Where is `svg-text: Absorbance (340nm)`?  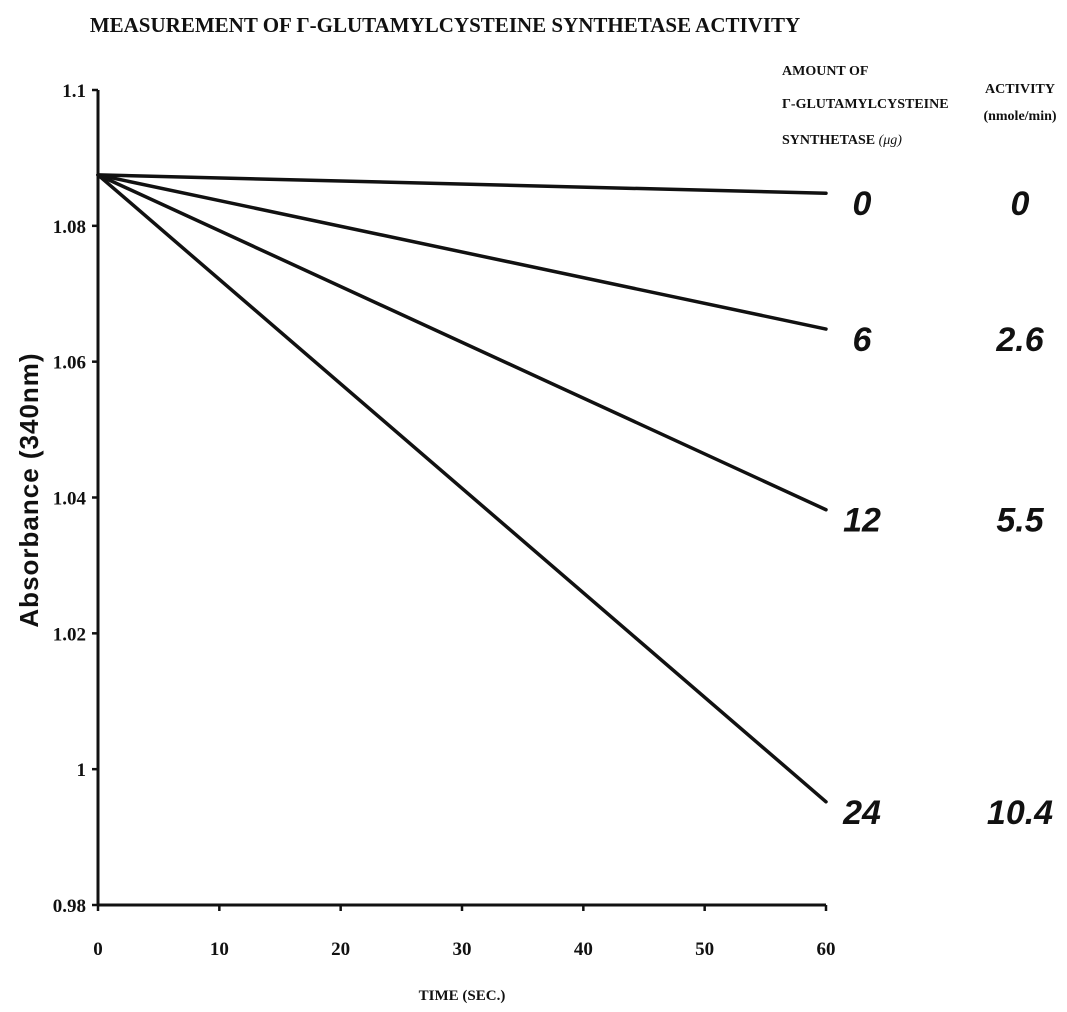
svg-text: Absorbance (340nm) is located at coordinates (29, 489).